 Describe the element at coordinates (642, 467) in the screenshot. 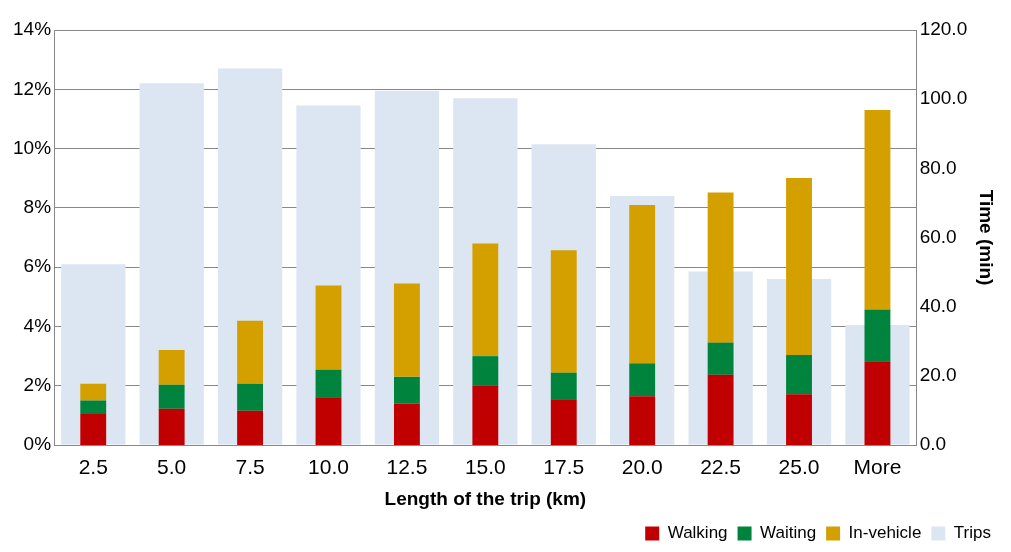

I see `x-tick-label: 20.0` at that location.